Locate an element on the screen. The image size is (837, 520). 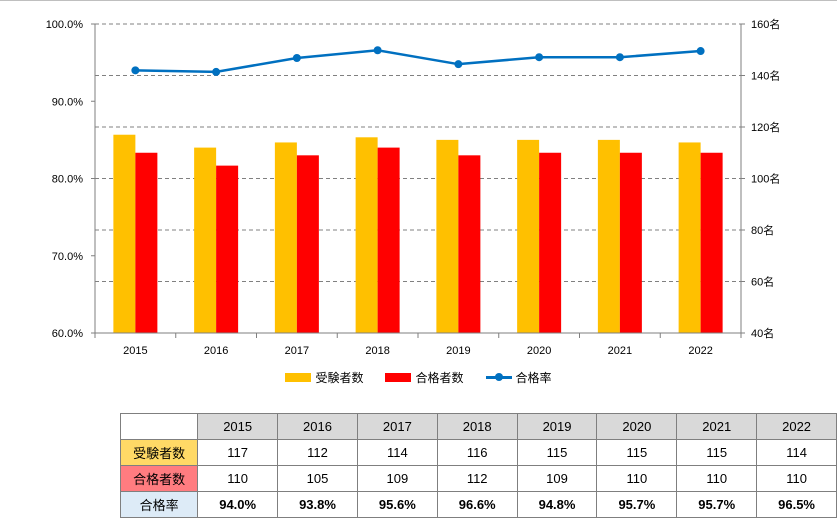
legend-item-pass-rate: 合格率 is located at coordinates (518, 377).